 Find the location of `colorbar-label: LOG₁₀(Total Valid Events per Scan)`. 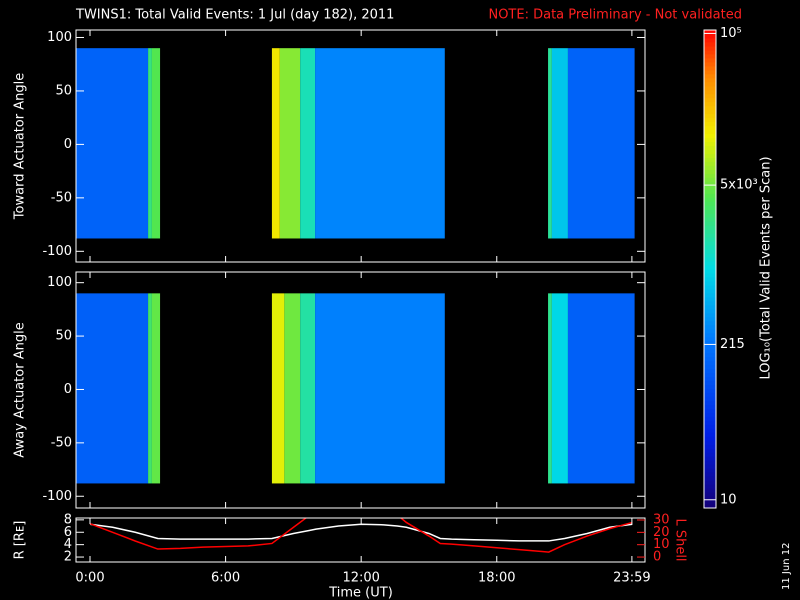

colorbar-label: LOG₁₀(Total Valid Events per Scan) is located at coordinates (766, 267).